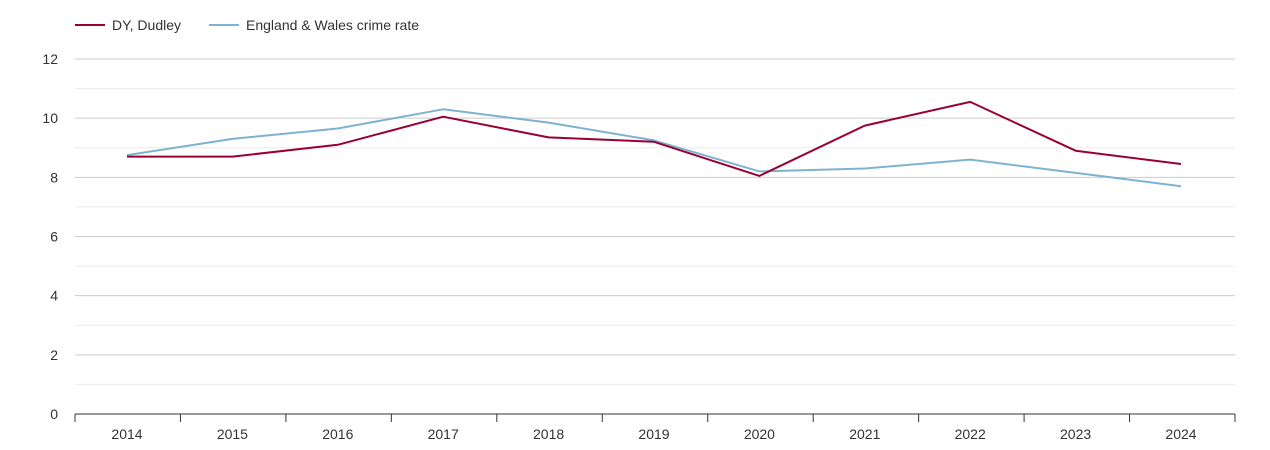 The image size is (1270, 450). I want to click on x-tick-label: 2015, so click(232, 434).